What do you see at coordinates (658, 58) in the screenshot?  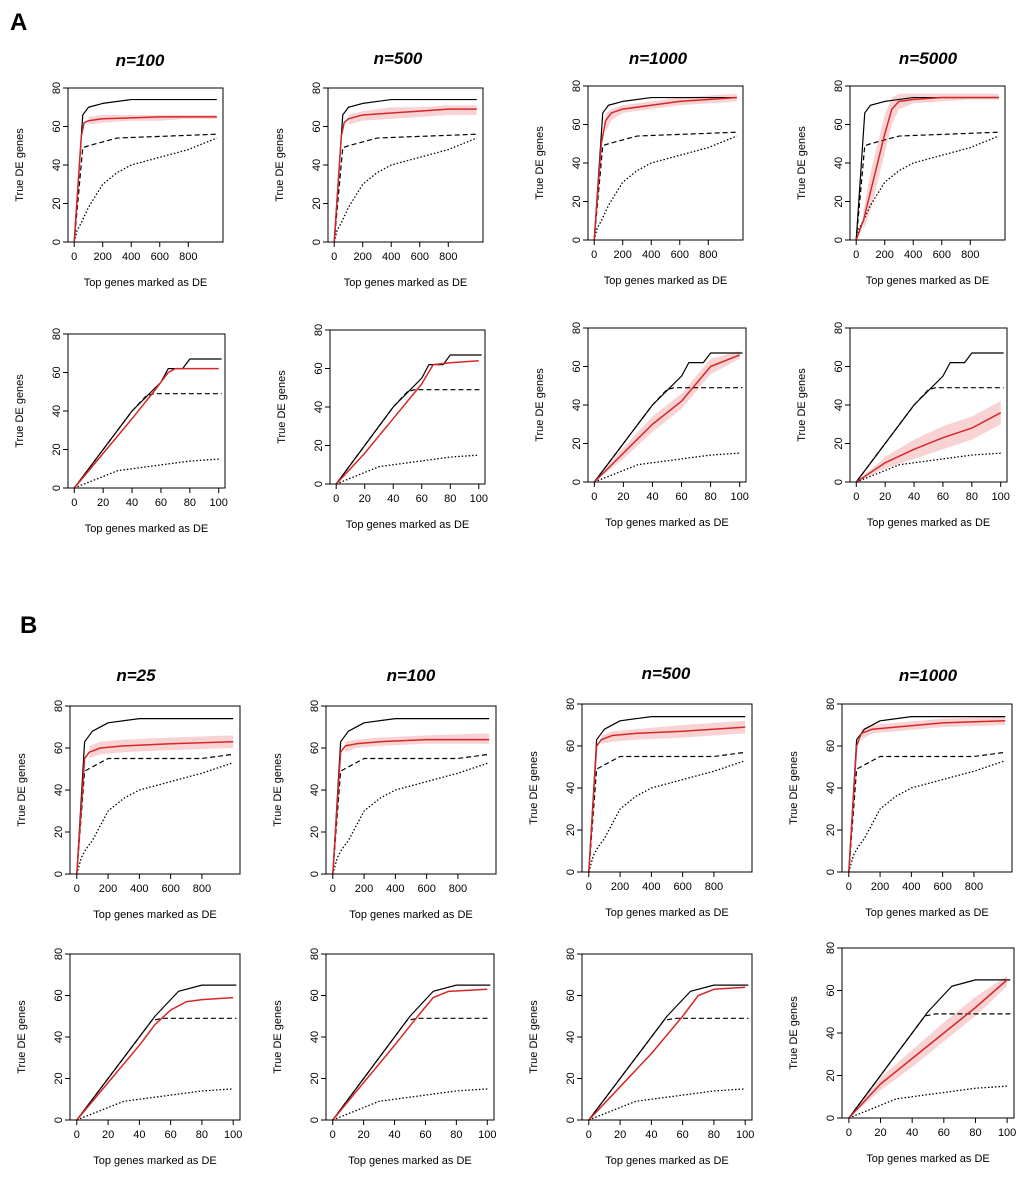 I see `title-a-n1000: n=1000` at bounding box center [658, 58].